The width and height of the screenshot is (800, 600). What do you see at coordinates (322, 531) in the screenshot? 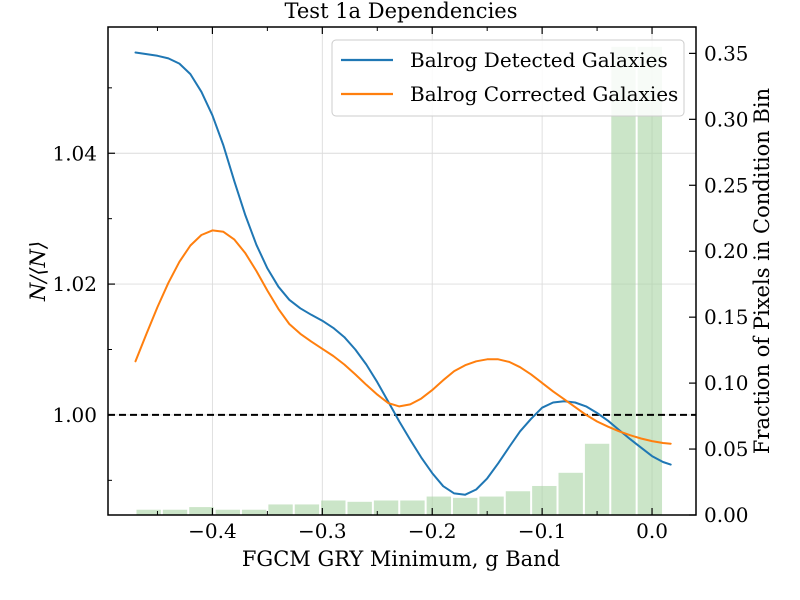
I see `x-tick-label: −0.3` at bounding box center [322, 531].